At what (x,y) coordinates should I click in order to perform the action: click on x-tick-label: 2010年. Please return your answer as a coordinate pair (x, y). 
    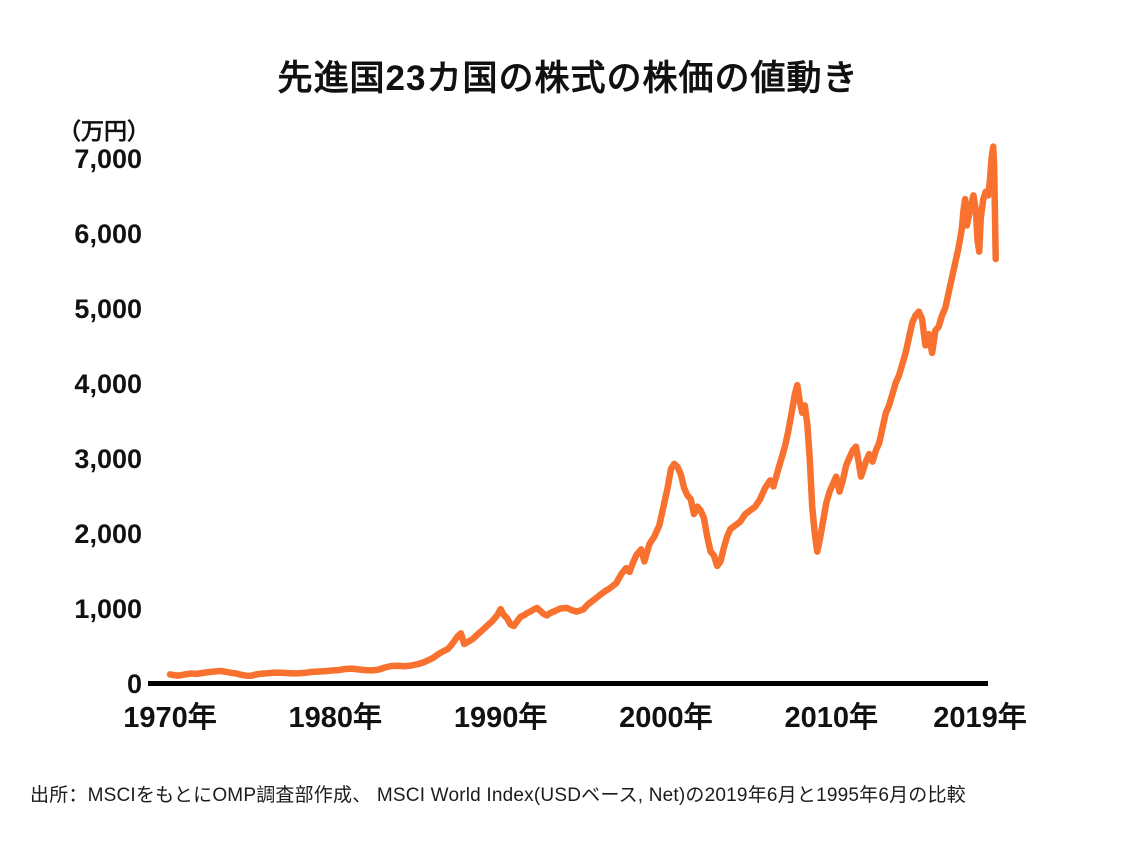
    Looking at the image, I should click on (831, 717).